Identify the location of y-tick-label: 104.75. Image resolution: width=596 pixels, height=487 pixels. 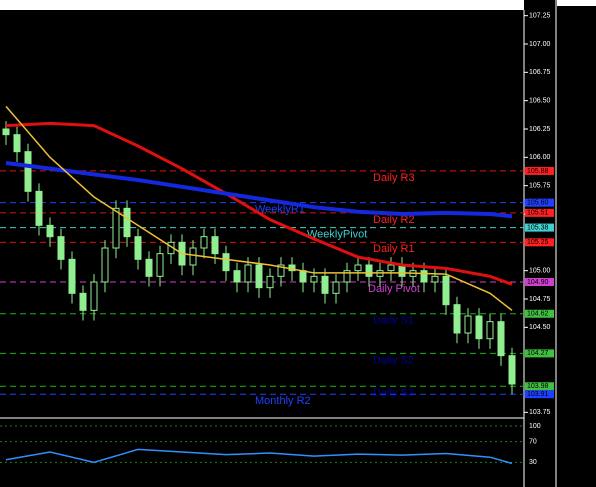
(540, 299).